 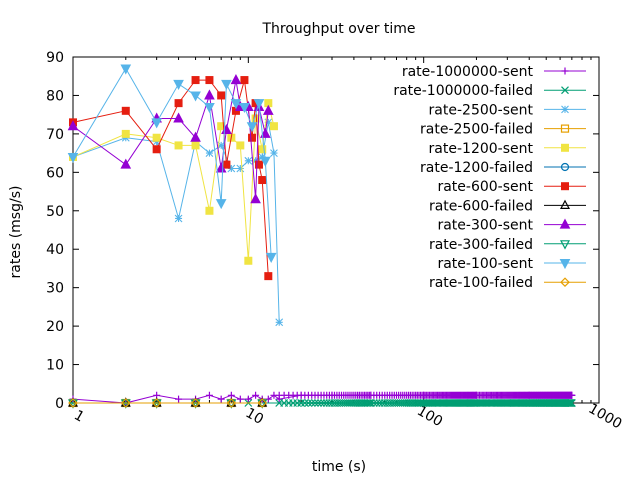 What do you see at coordinates (476, 130) in the screenshot?
I see `legend-label: rate-2500-failed` at bounding box center [476, 130].